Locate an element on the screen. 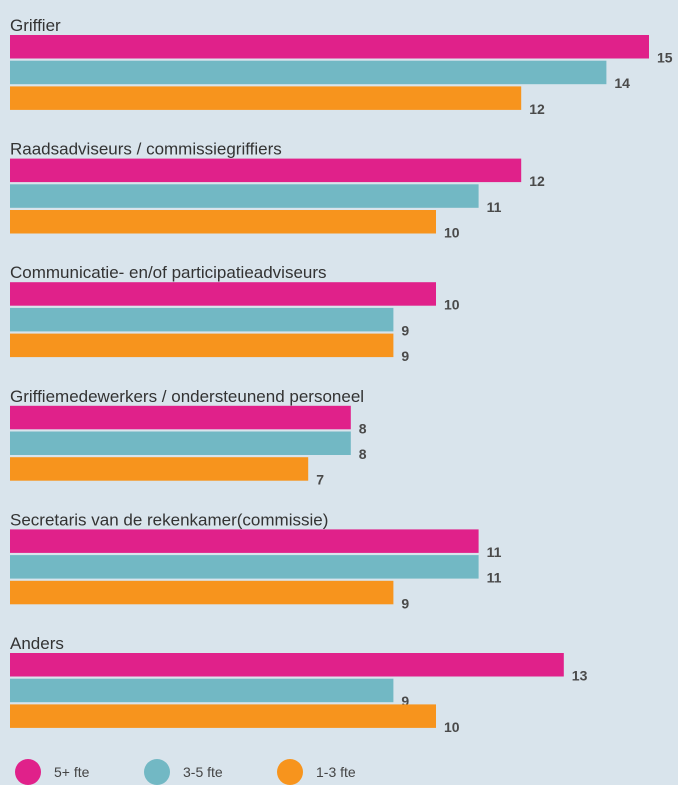 The width and height of the screenshot is (678, 785). category-label: Secretaris van de rekenkamer(commissie) is located at coordinates (169, 519).